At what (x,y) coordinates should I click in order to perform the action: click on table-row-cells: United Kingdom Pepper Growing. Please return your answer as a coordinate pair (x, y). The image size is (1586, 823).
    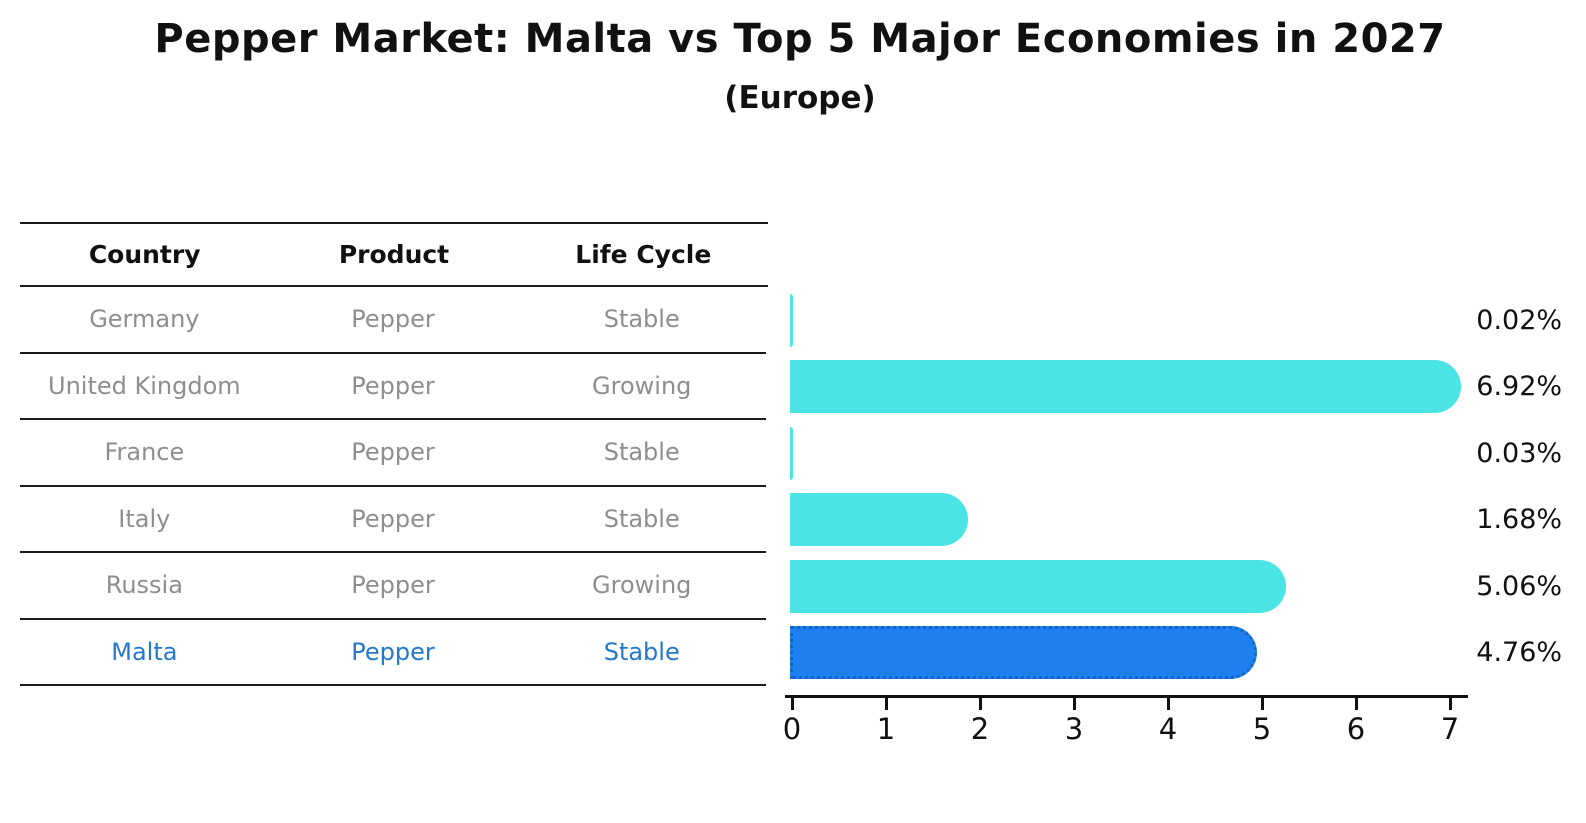
    Looking at the image, I should click on (393, 387).